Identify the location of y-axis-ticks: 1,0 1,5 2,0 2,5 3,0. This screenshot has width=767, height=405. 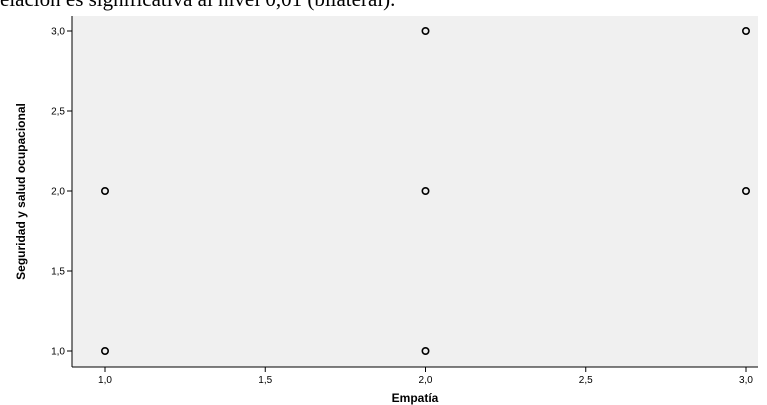
(61, 192).